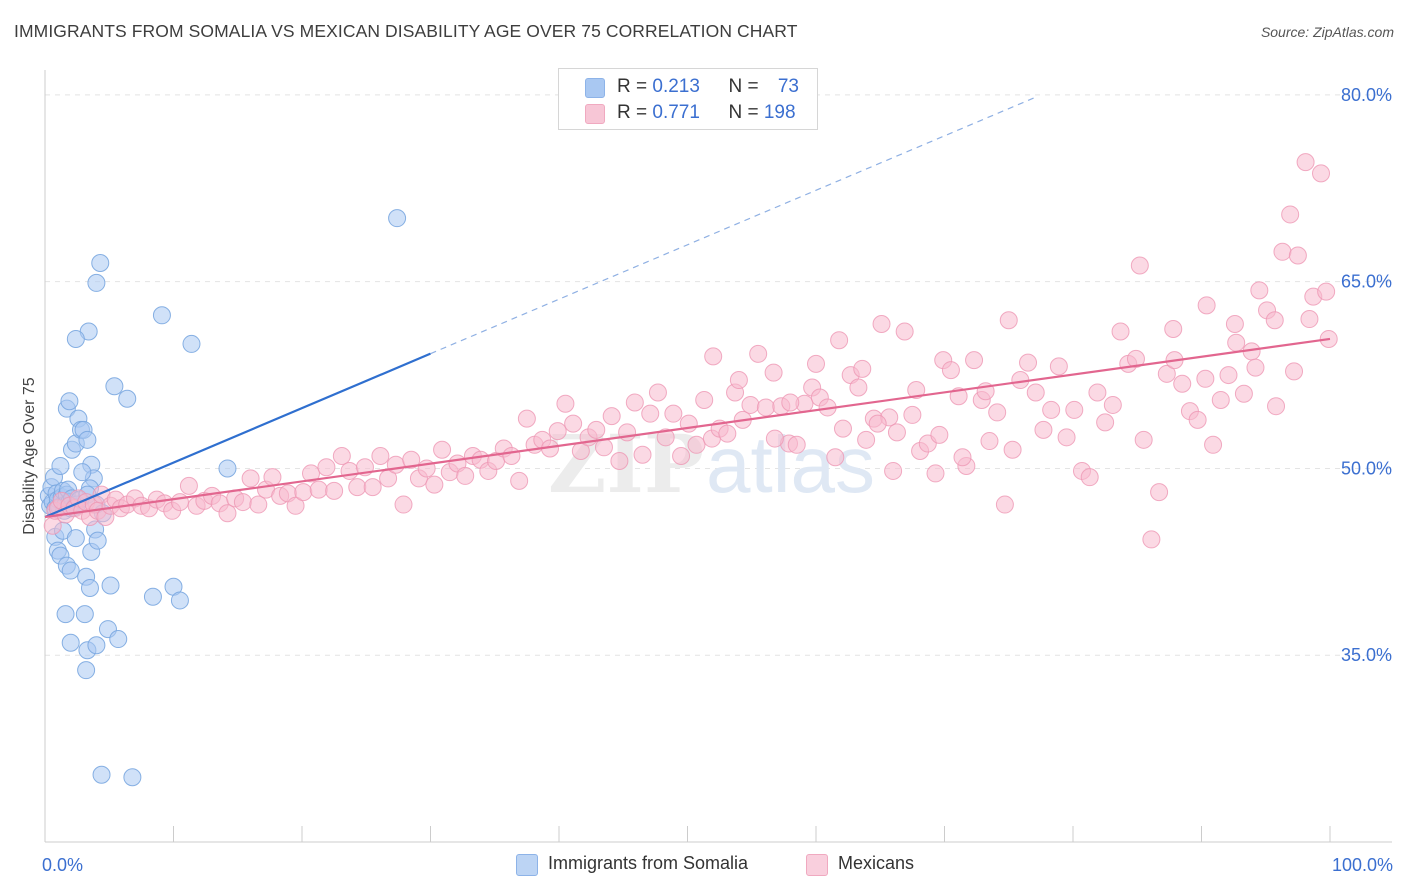  What do you see at coordinates (676, 86) in the screenshot?
I see `legend-r-value: 0.213` at bounding box center [676, 86].